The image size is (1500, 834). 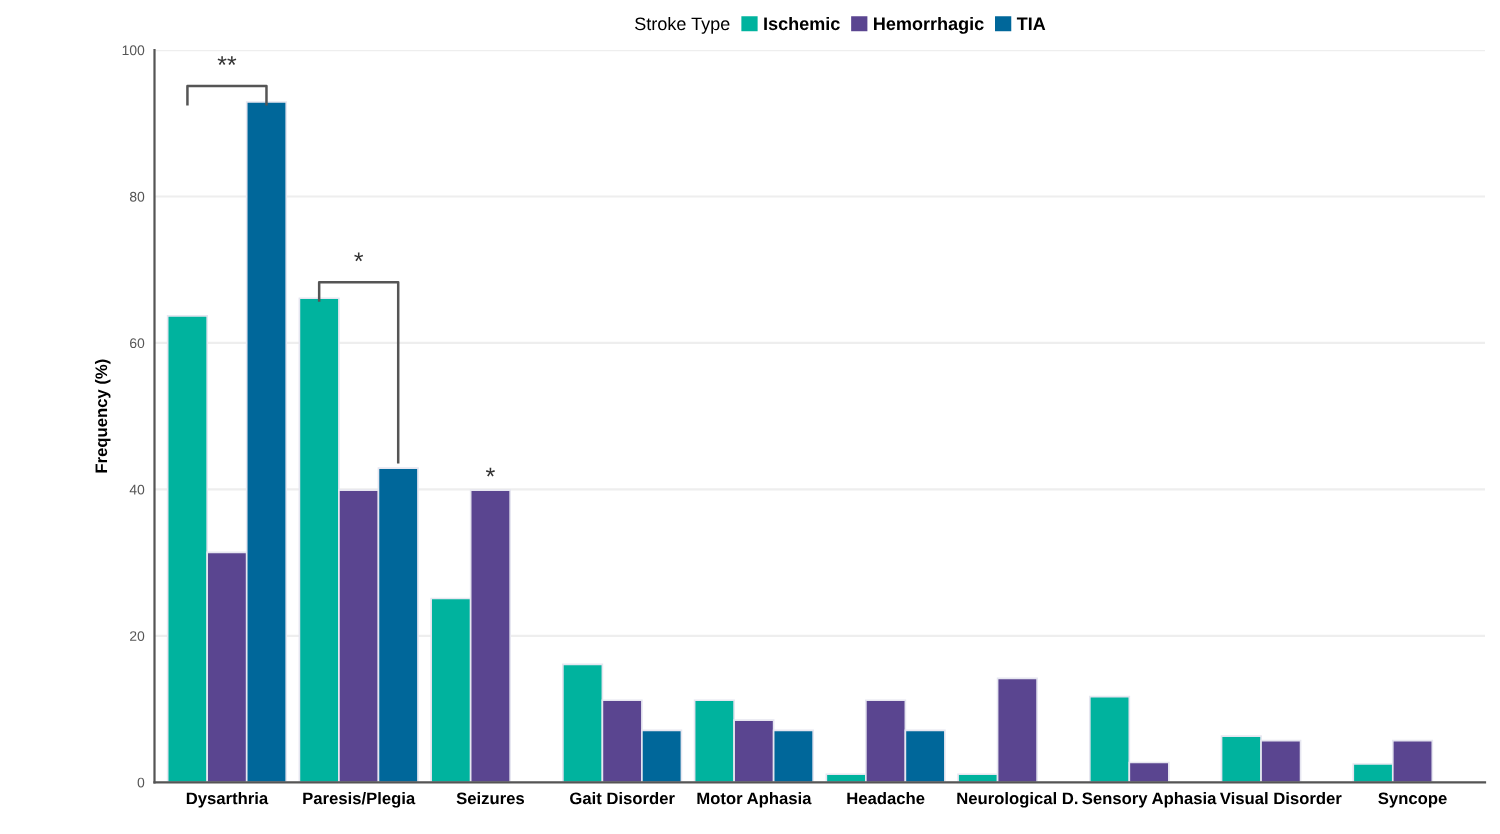 I want to click on x-tick-label: Headache, so click(x=886, y=798).